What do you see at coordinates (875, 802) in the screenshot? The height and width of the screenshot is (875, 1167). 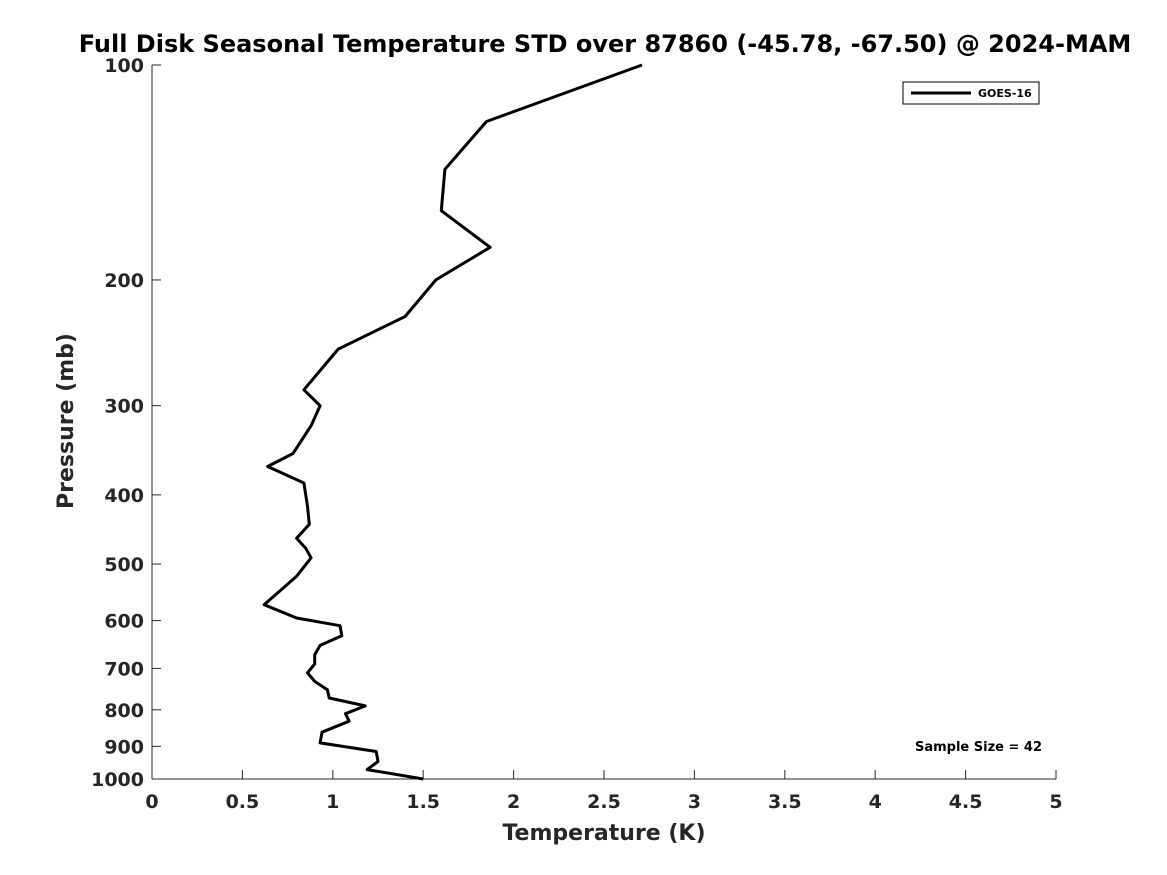 I see `x-tick-label: 4` at bounding box center [875, 802].